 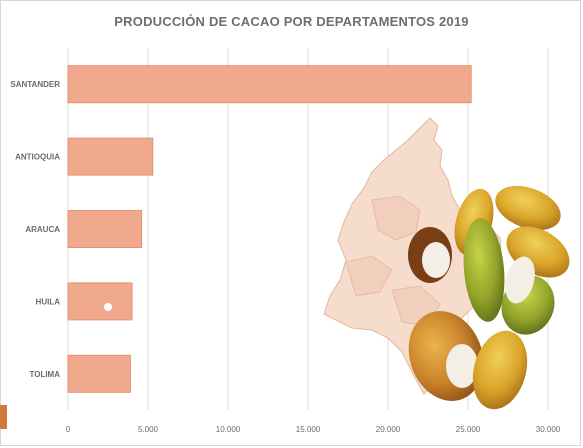 What do you see at coordinates (388, 429) in the screenshot?
I see `x-tick-label: 20.000` at bounding box center [388, 429].